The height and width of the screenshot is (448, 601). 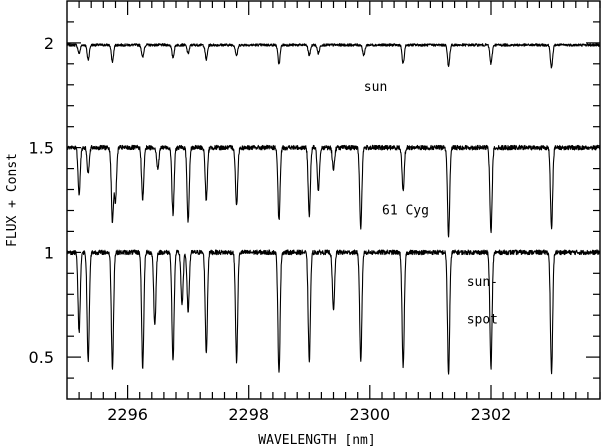 I want to click on x-tick-label: 2302, so click(x=491, y=414).